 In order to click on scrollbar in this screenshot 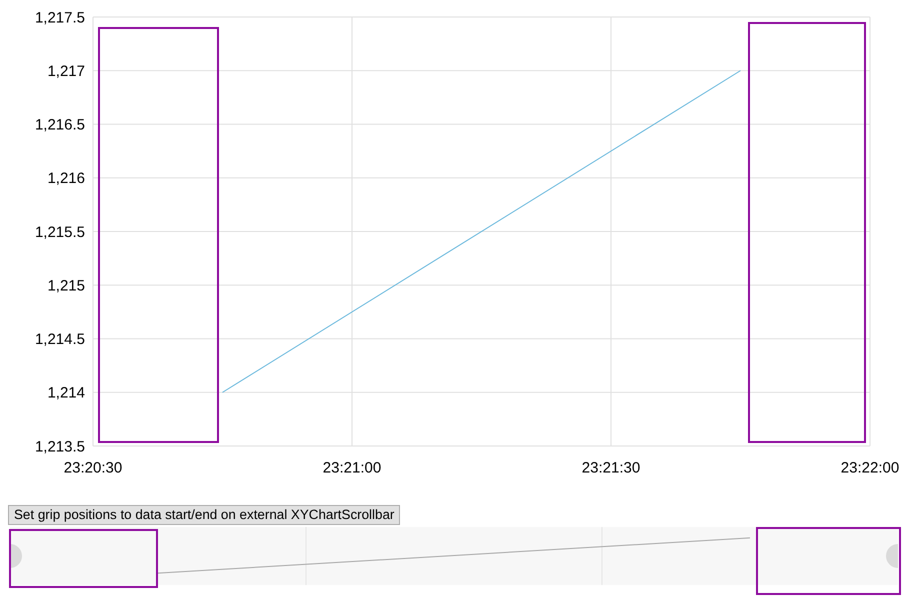, I will do `click(454, 556)`.